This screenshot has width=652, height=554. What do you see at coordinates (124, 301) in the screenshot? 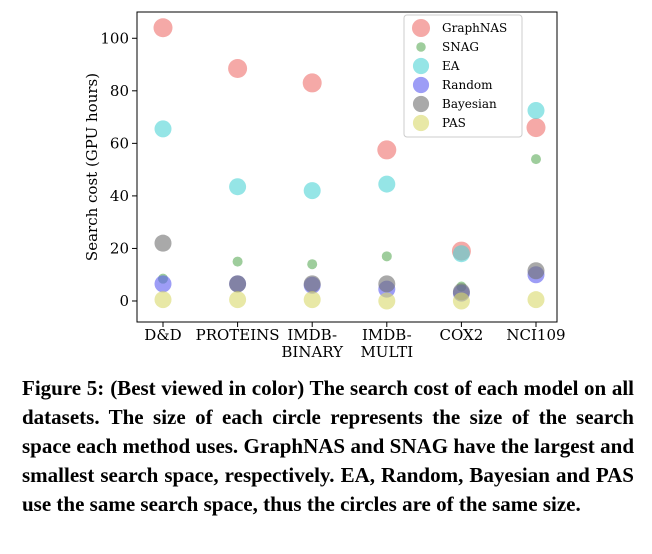
I see `y-tick-label-0: 0` at bounding box center [124, 301].